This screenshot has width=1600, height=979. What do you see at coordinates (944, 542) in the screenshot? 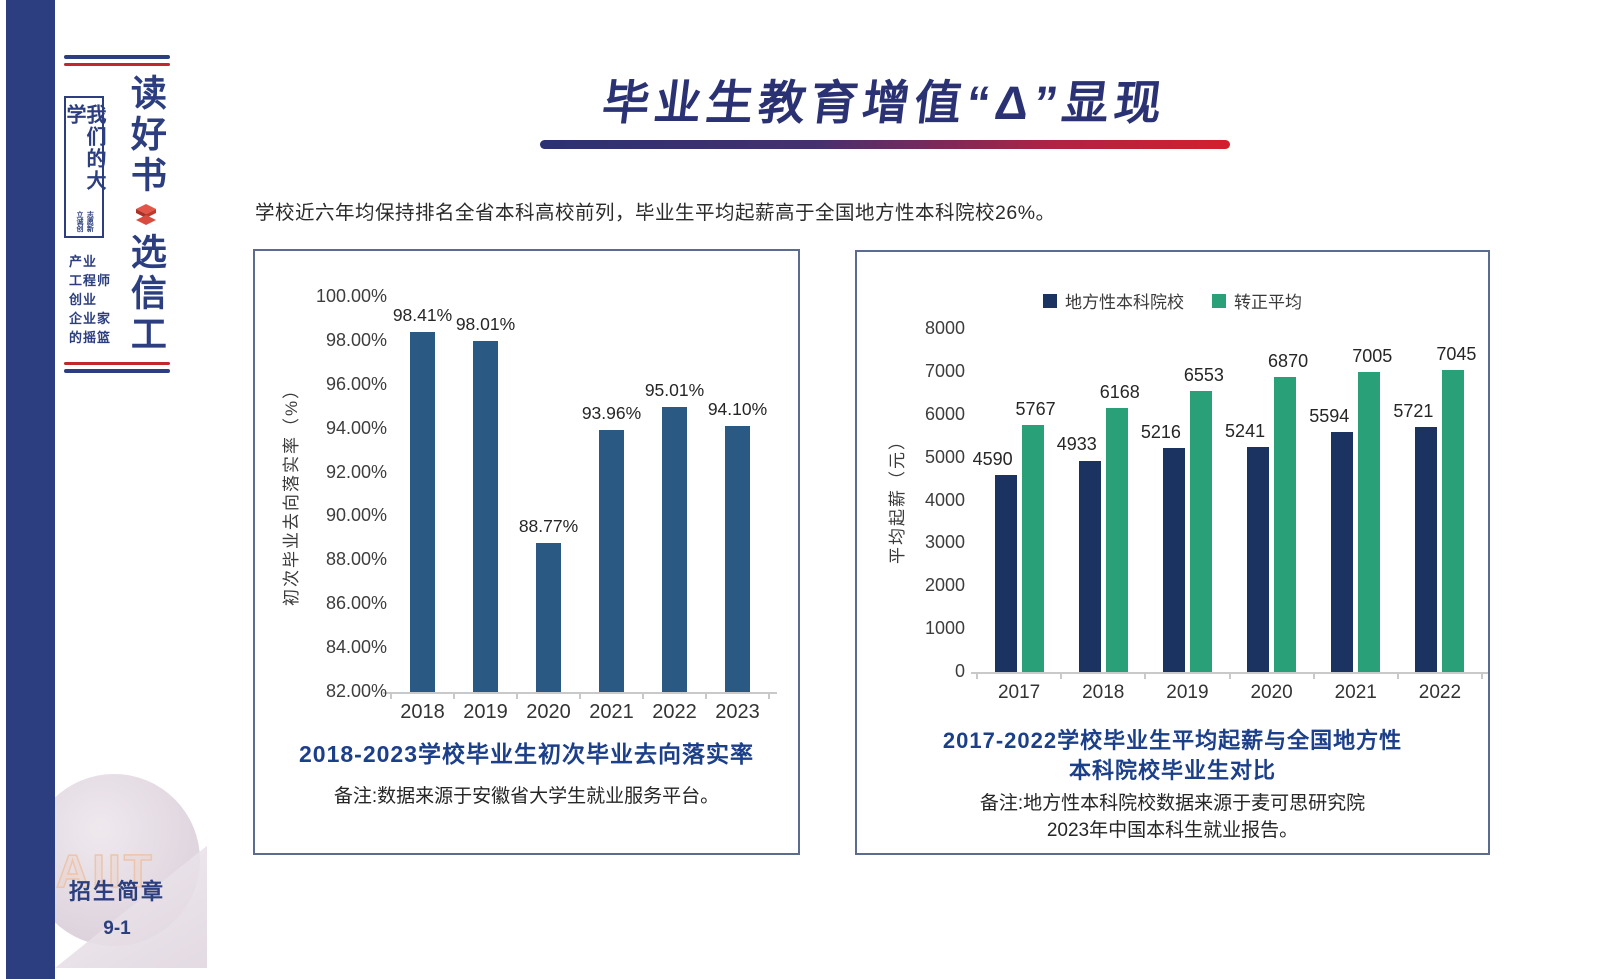
I see `y-tick-label: 3000` at bounding box center [944, 542].